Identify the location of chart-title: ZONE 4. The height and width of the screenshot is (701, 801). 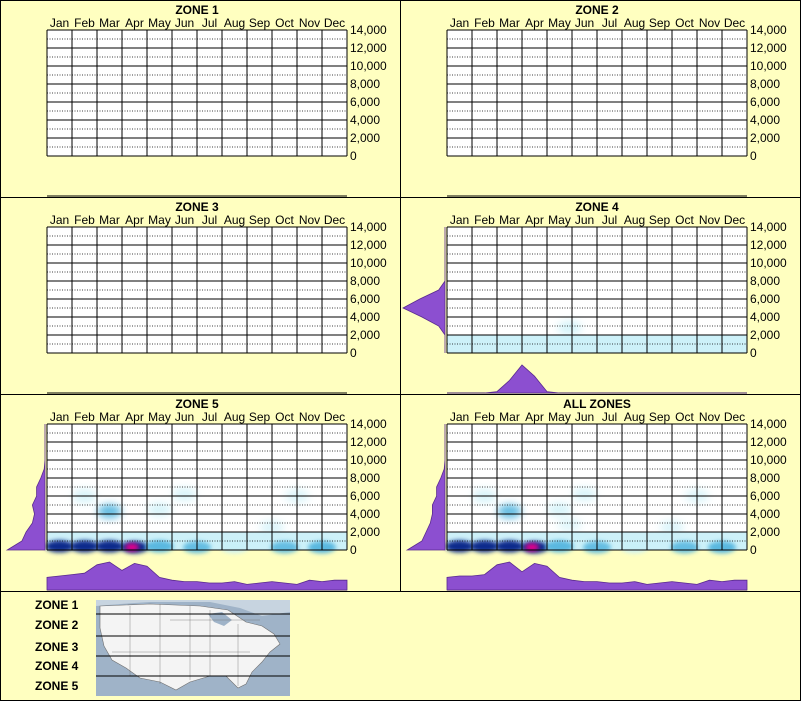
(597, 207).